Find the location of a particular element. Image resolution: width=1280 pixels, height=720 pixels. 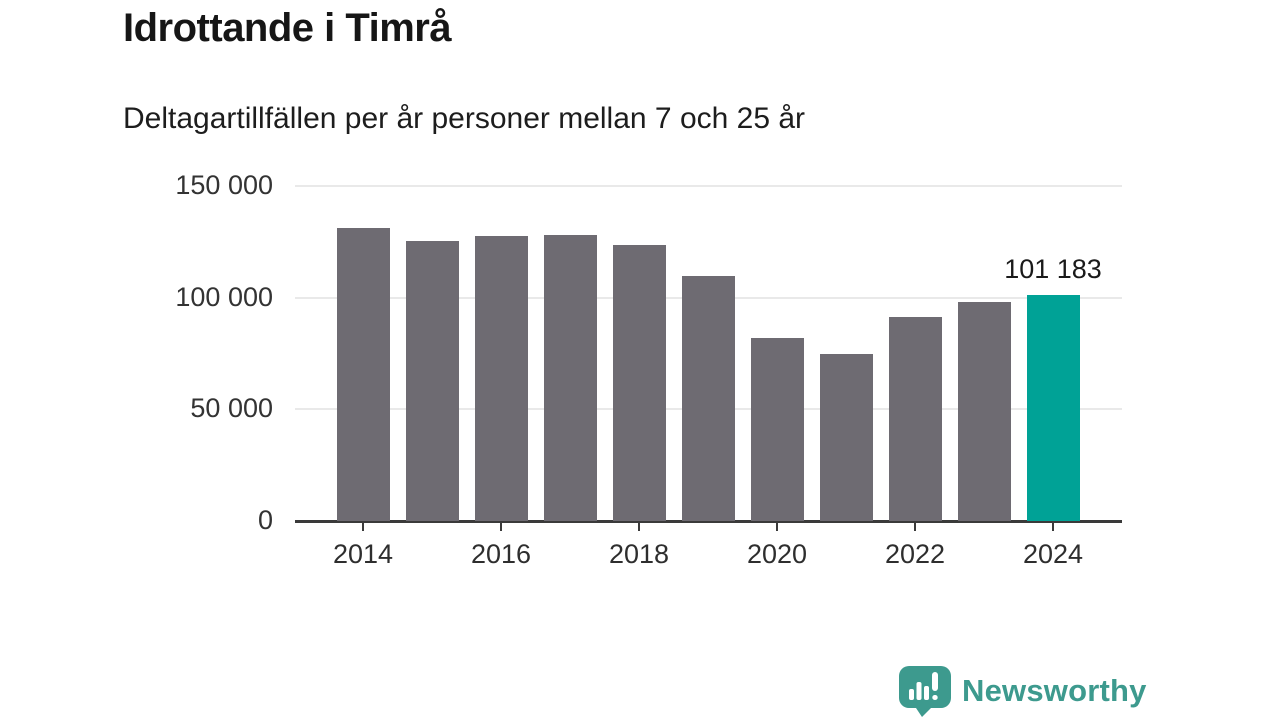

y-axis-tick-label: 50 000 is located at coordinates (231, 408).